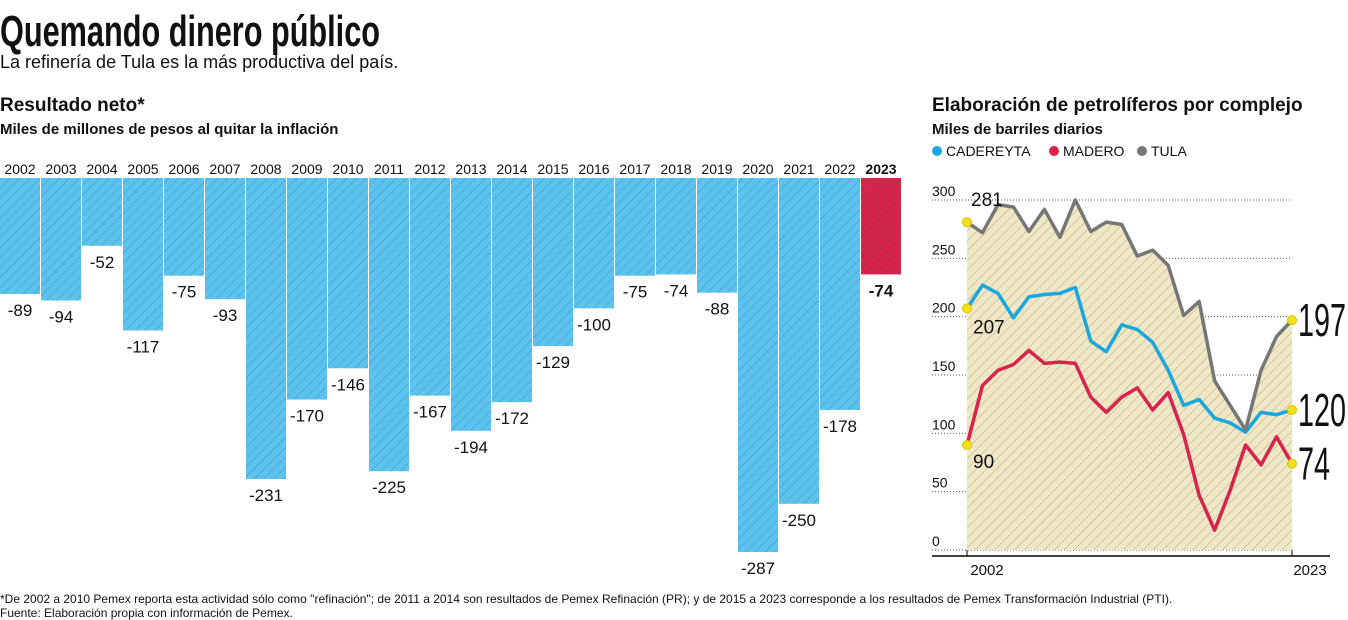 This screenshot has height=620, width=1348. Describe the element at coordinates (143, 346) in the screenshot. I see `value-label: -117` at that location.